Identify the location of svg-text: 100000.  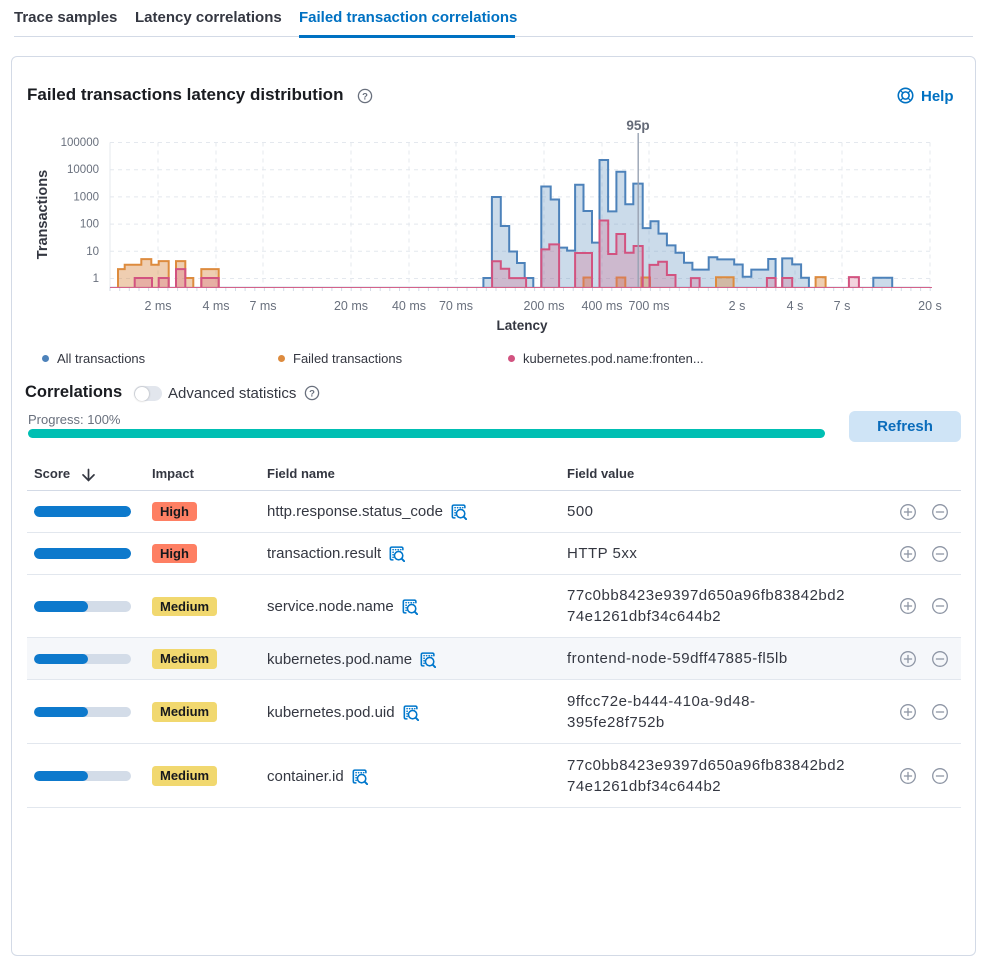
(80, 143).